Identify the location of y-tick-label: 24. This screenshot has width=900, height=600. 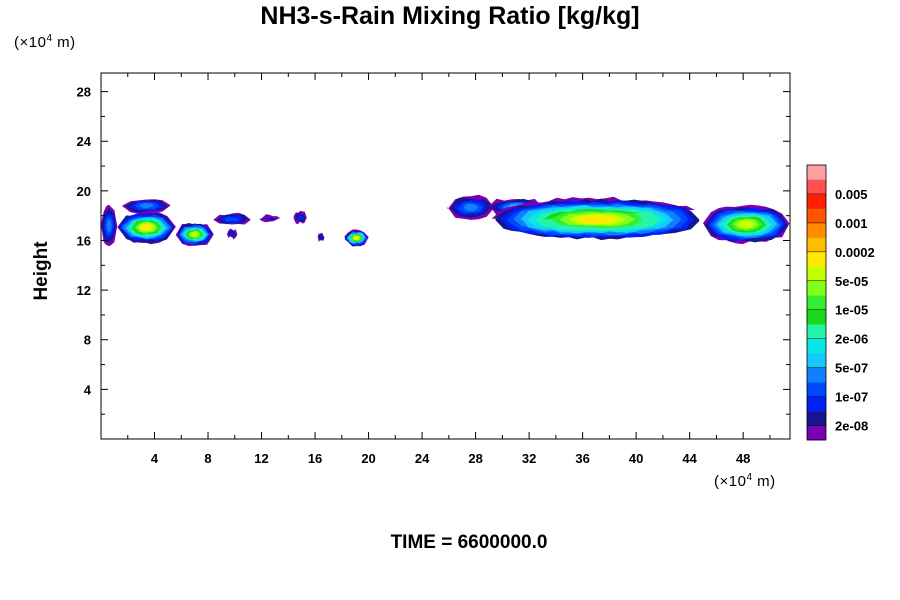
(84, 141).